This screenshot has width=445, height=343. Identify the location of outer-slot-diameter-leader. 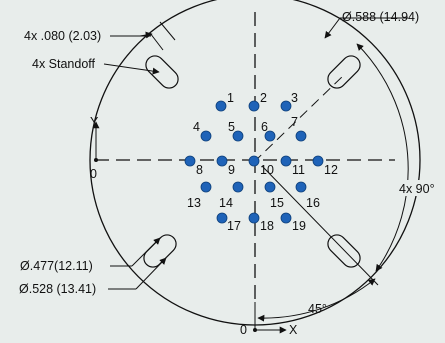
(151, 273).